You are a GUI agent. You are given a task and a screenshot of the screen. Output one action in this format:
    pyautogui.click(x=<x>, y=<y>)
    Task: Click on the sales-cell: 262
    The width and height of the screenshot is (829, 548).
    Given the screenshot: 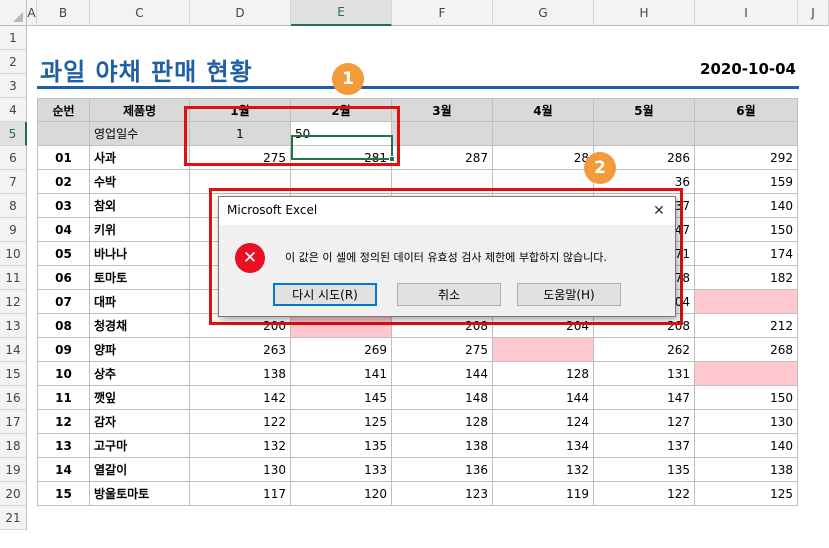 What is the action you would take?
    pyautogui.click(x=644, y=350)
    